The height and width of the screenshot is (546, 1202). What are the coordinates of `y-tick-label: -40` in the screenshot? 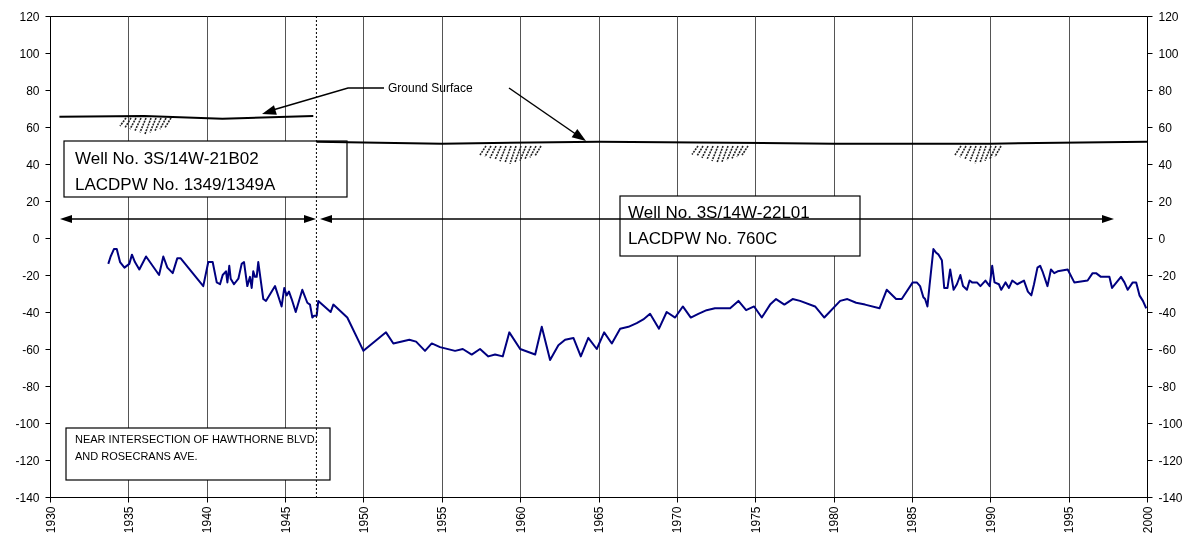 It's located at (31, 312).